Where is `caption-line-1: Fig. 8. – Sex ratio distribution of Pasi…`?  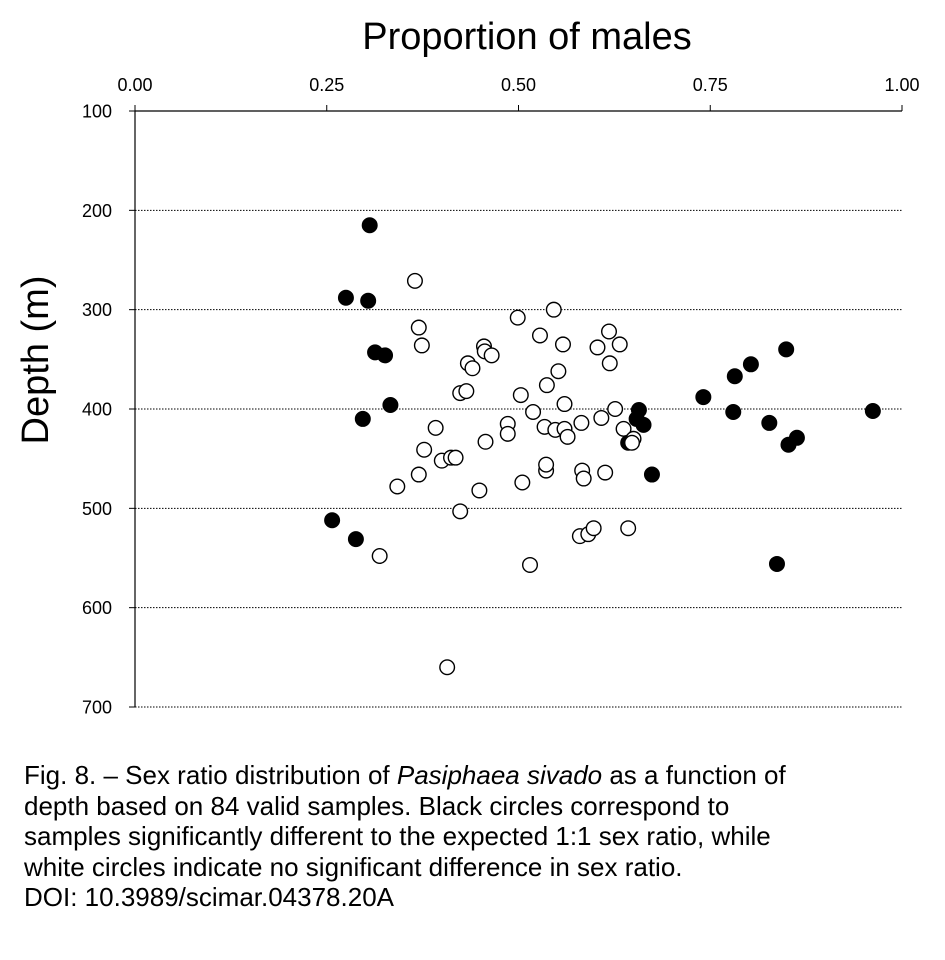
caption-line-1: Fig. 8. – Sex ratio distribution of Pasi… is located at coordinates (476, 775).